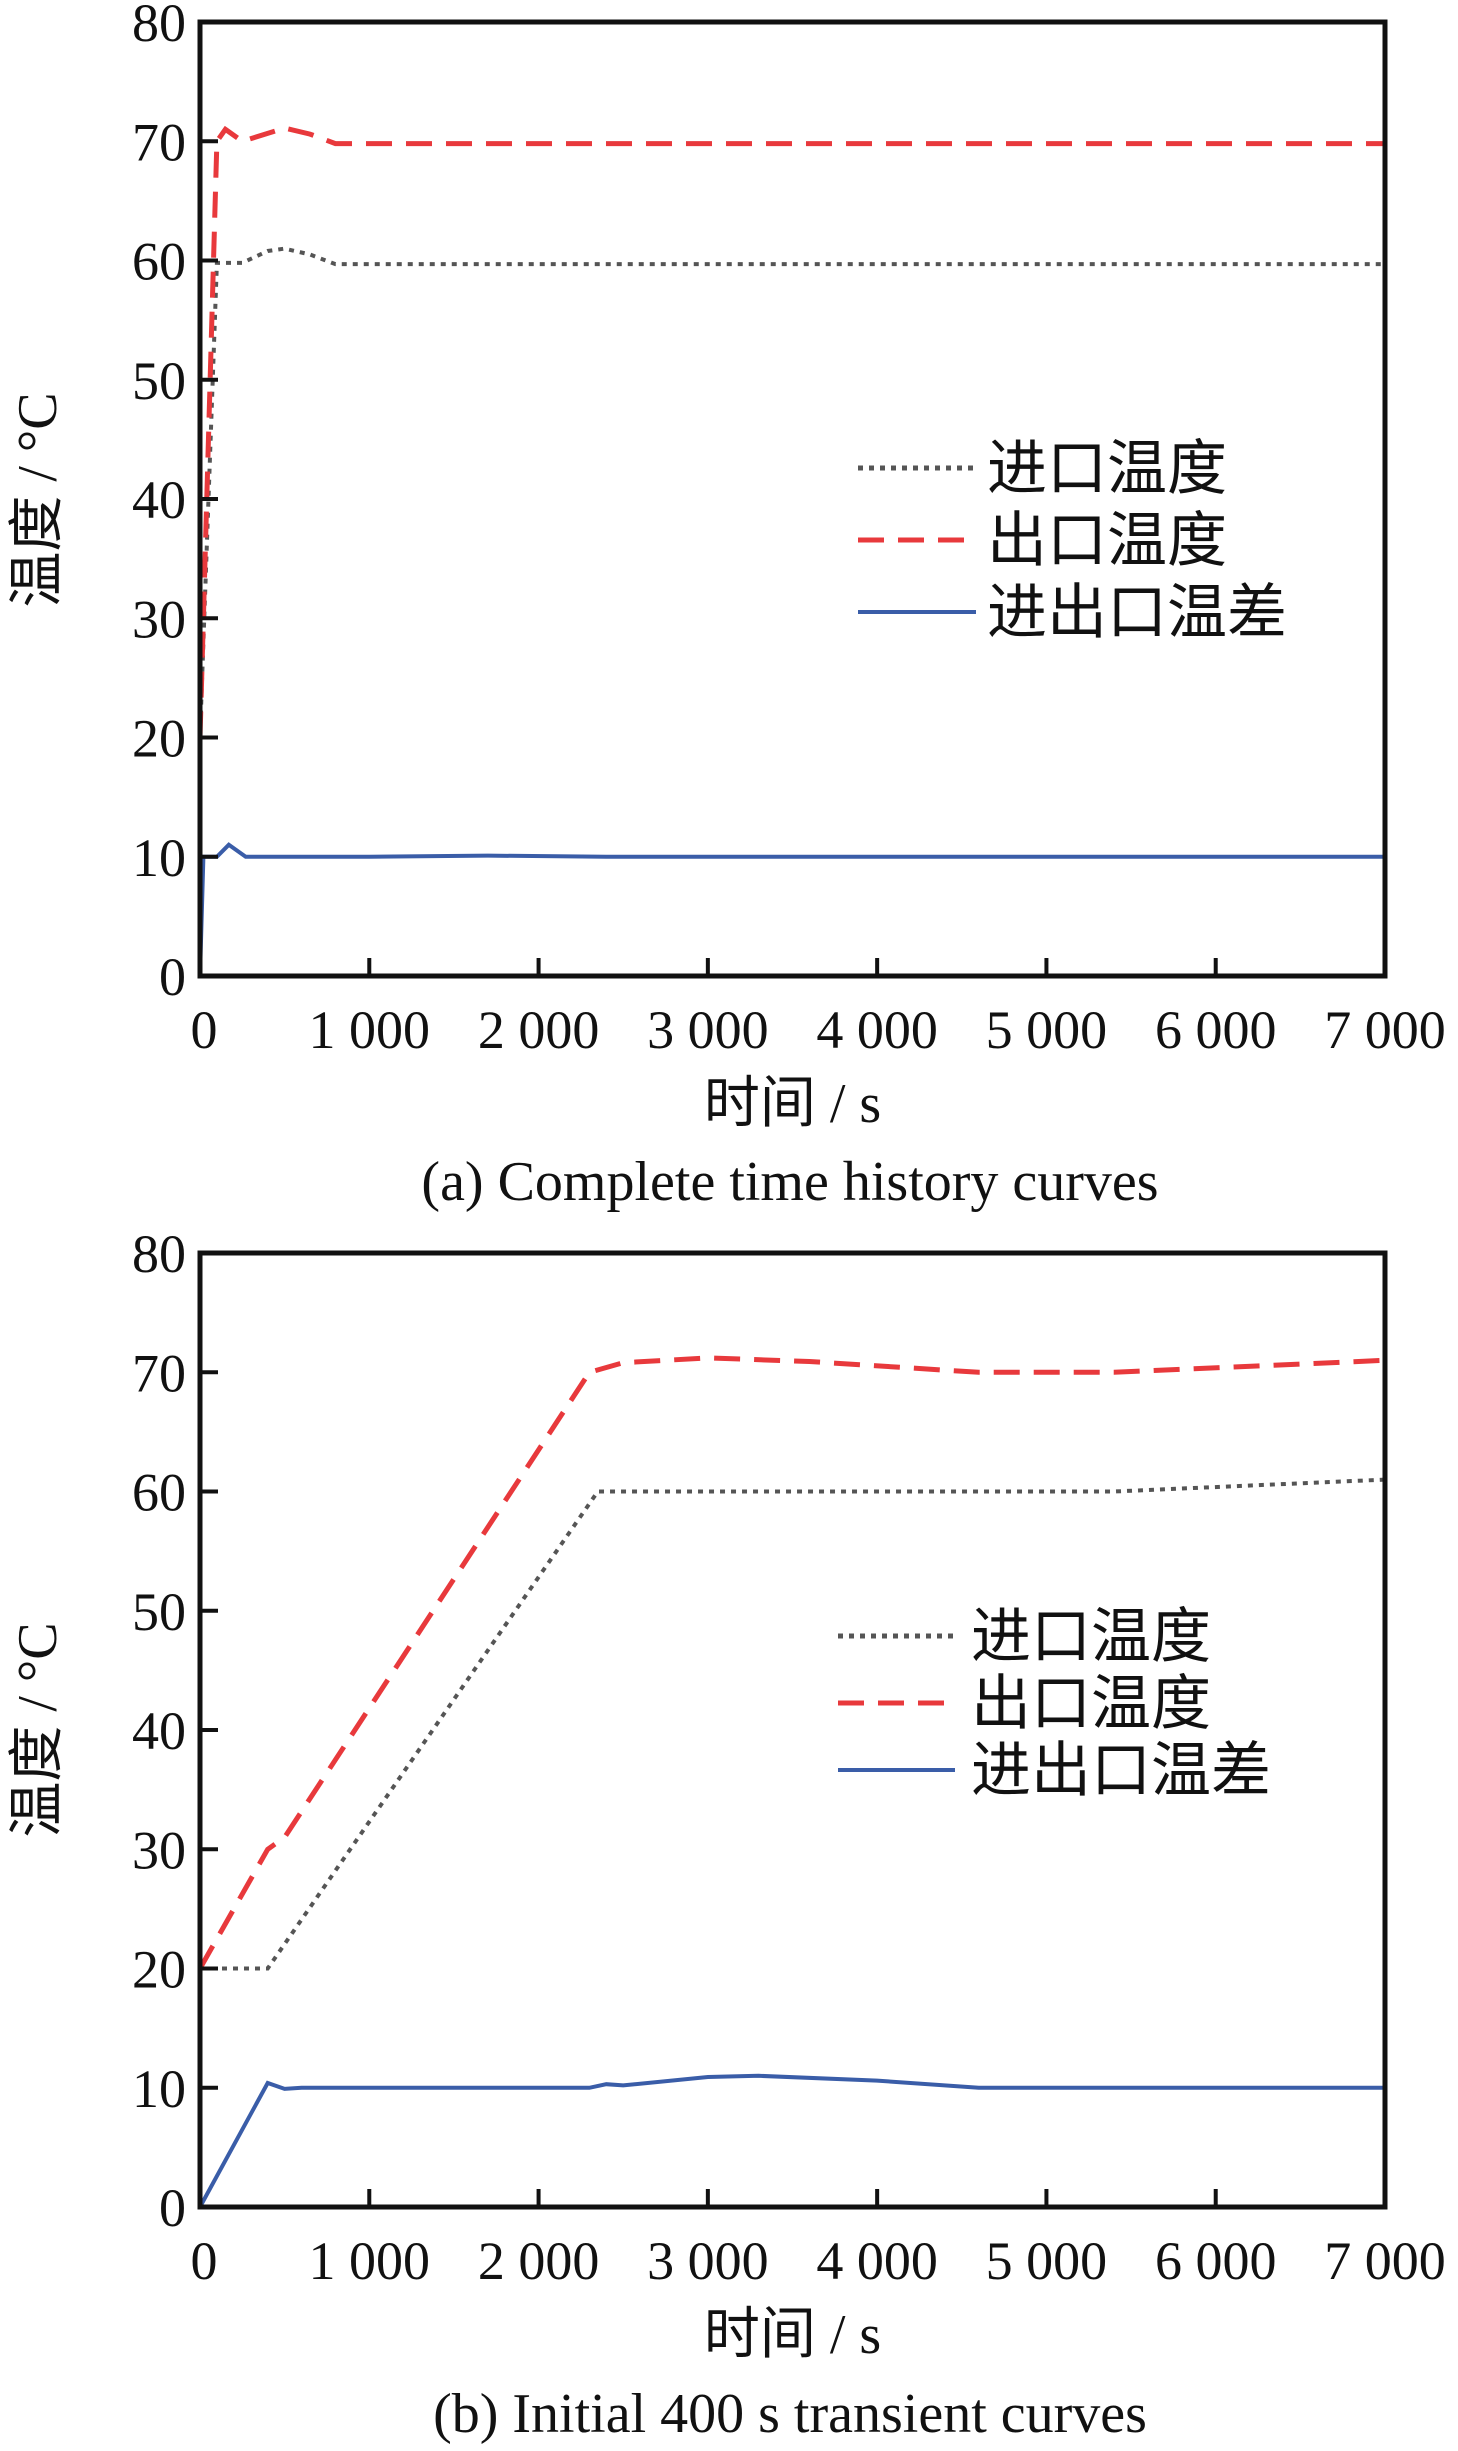  I want to click on chart-caption: (a) Complete time history curves, so click(789, 1182).